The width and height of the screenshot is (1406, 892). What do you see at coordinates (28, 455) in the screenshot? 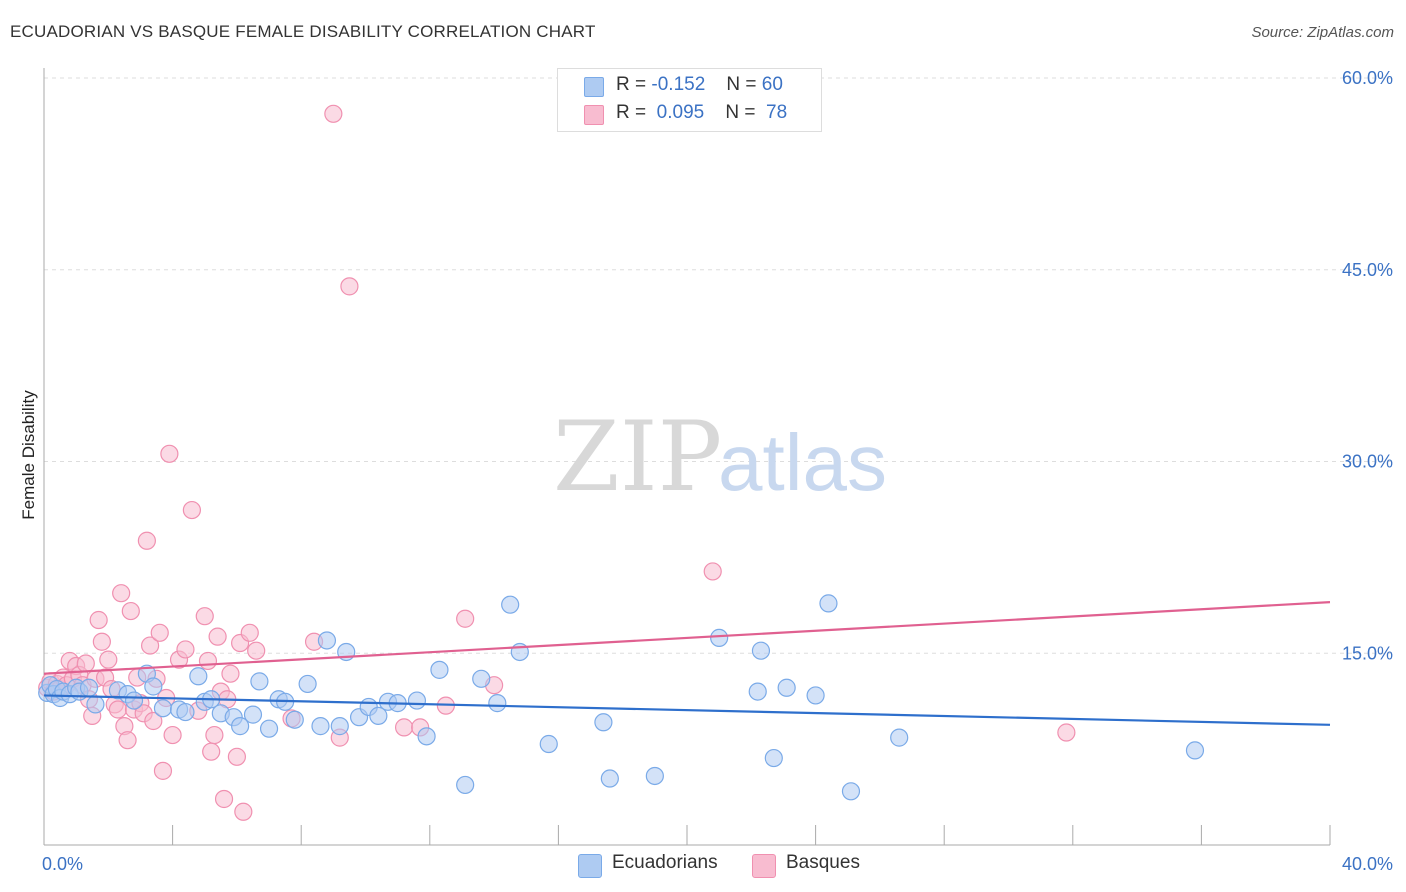
I see `y-axis-label: Female Disability` at bounding box center [28, 455].